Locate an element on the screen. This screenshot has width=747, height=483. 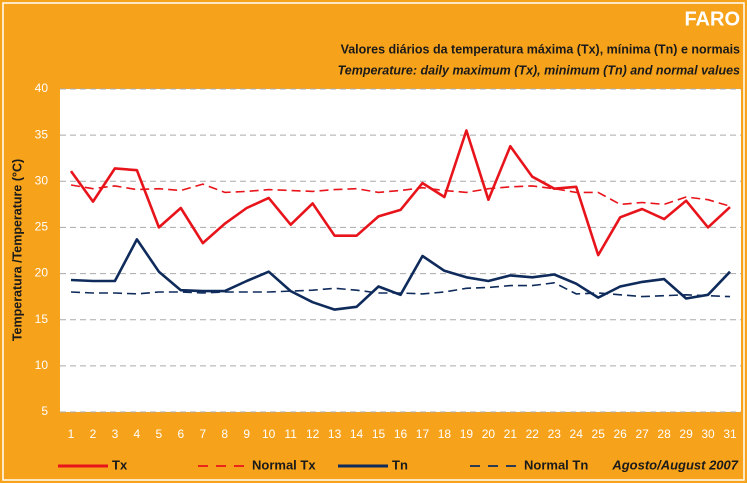
y-tick-label: 10 is located at coordinates (42, 365).